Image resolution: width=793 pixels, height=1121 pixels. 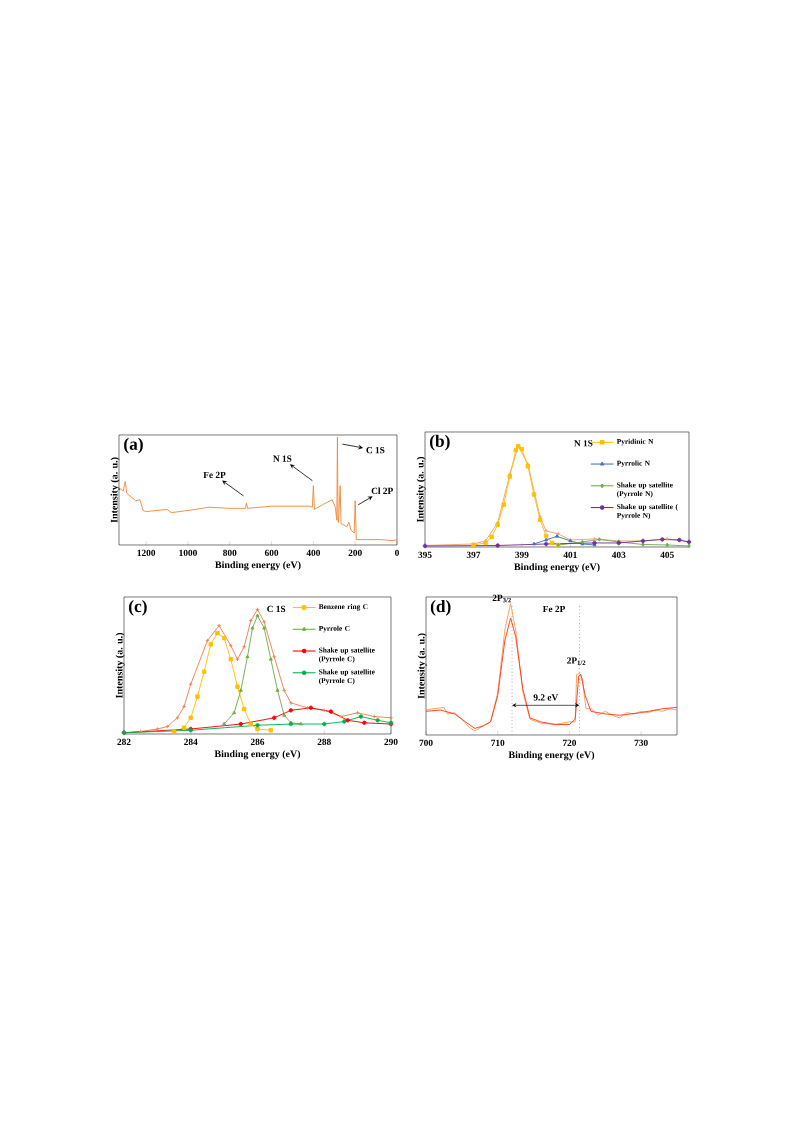 I want to click on annotation: 2P$_{1/2}$, so click(x=576, y=661).